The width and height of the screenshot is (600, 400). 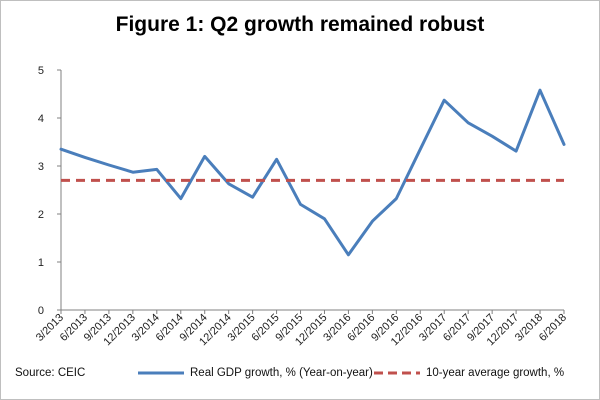 What do you see at coordinates (41, 119) in the screenshot?
I see `y-tick-label: 4` at bounding box center [41, 119].